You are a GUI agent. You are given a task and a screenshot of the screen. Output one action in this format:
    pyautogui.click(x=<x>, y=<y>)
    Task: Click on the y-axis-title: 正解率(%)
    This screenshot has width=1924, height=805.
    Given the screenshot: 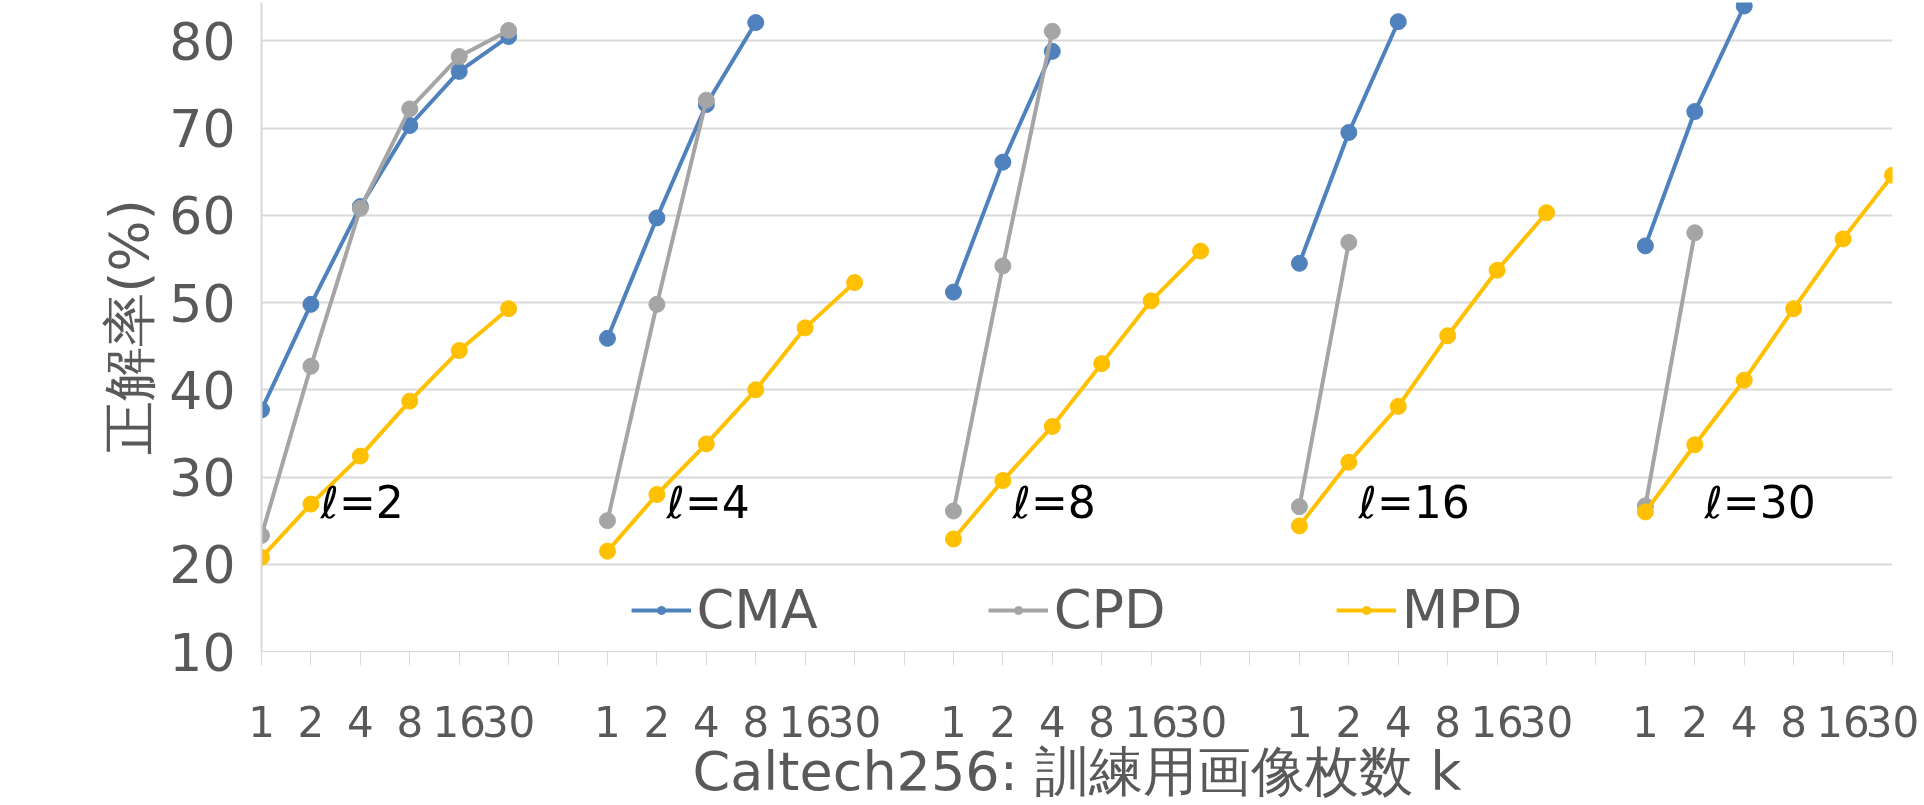 What is the action you would take?
    pyautogui.click(x=130, y=327)
    